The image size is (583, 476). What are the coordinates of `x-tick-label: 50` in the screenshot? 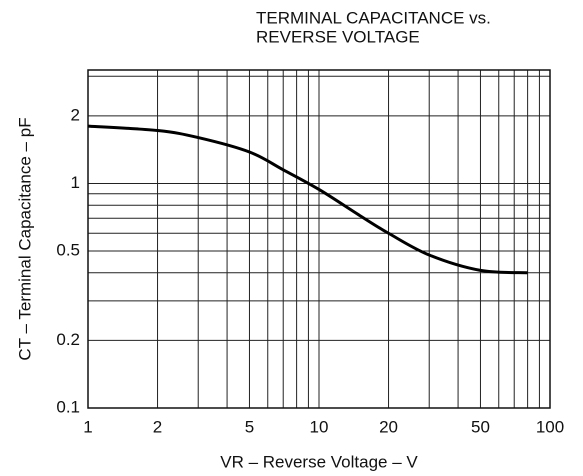 It's located at (480, 426).